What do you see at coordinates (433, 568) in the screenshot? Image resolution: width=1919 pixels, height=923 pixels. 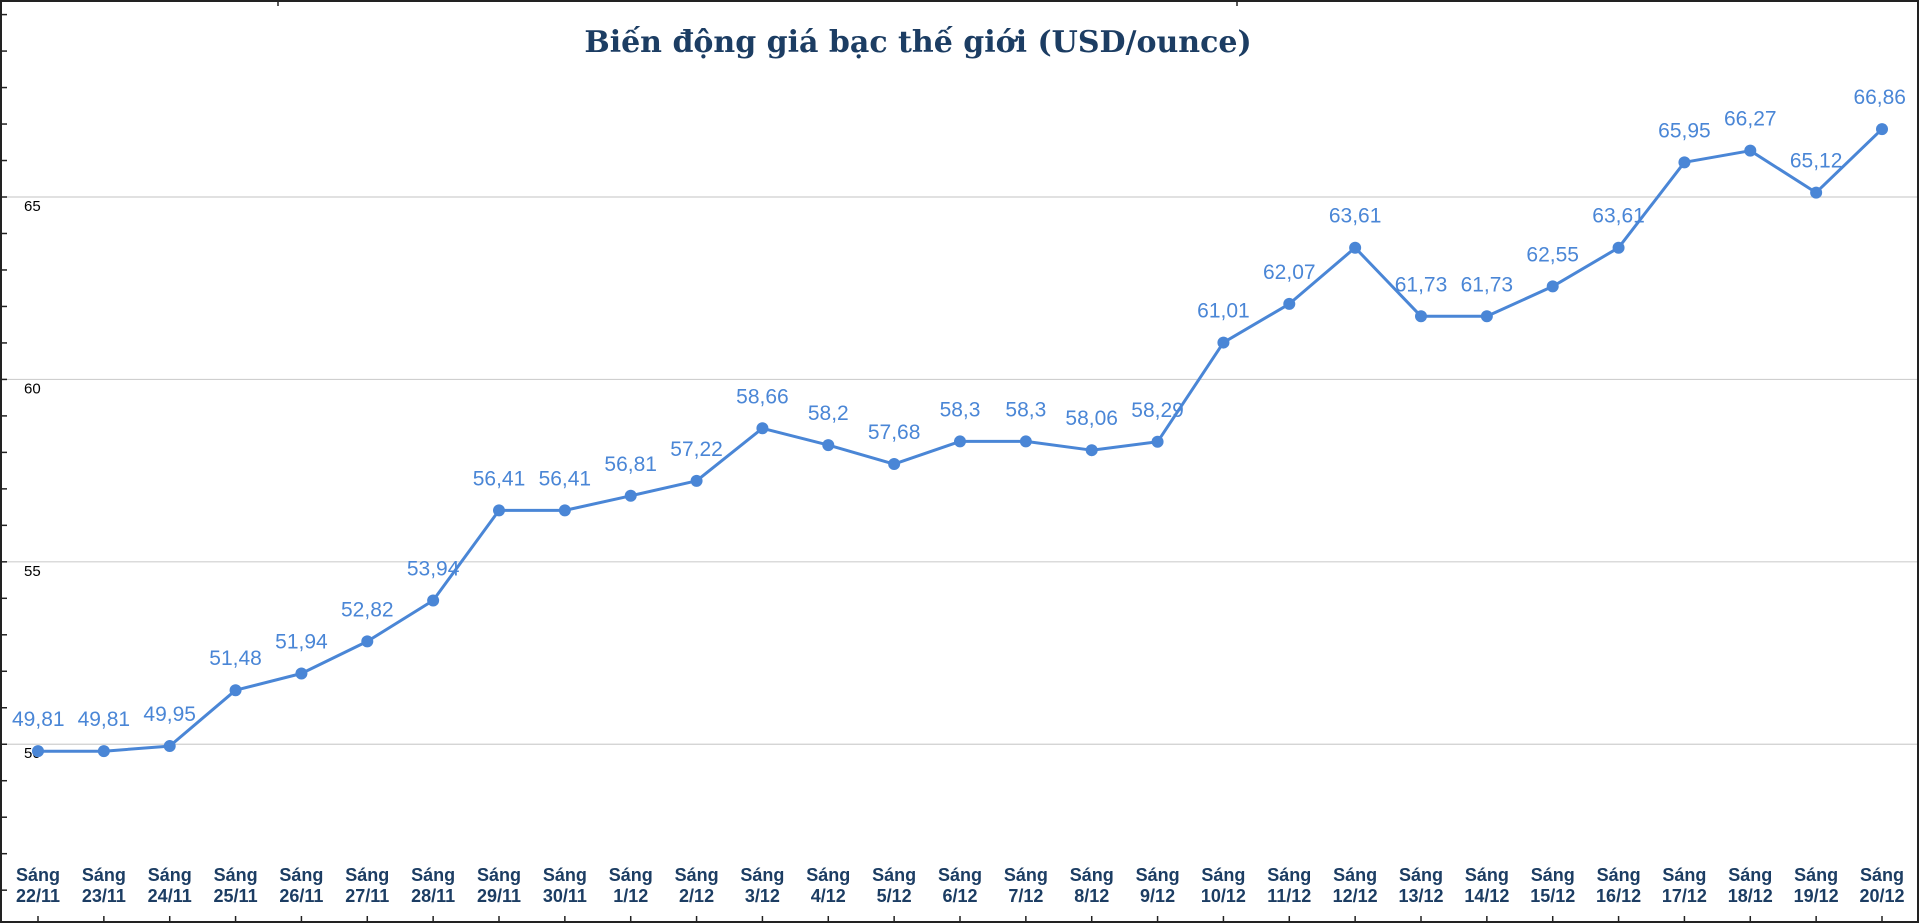 I see `data-label: 53,94` at bounding box center [433, 568].